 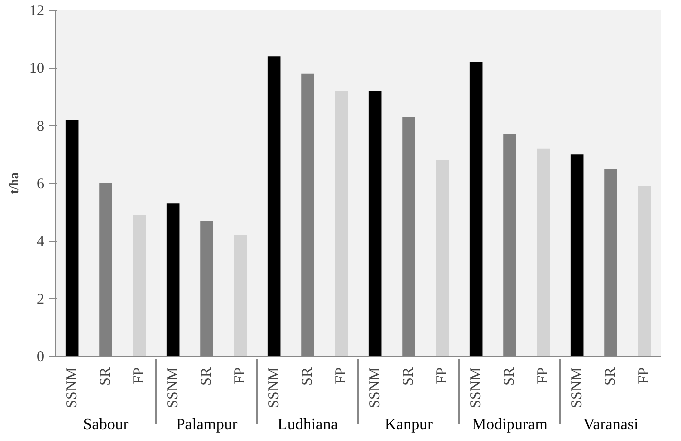 What do you see at coordinates (106, 425) in the screenshot?
I see `x-tick-label: Sabour` at bounding box center [106, 425].